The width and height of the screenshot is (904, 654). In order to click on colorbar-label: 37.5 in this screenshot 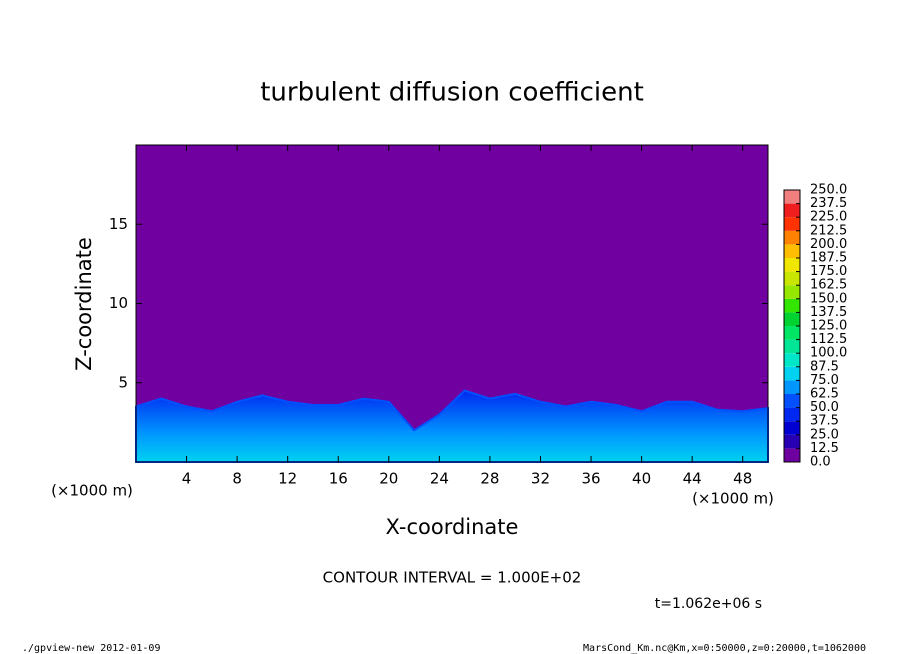, I will do `click(824, 421)`.